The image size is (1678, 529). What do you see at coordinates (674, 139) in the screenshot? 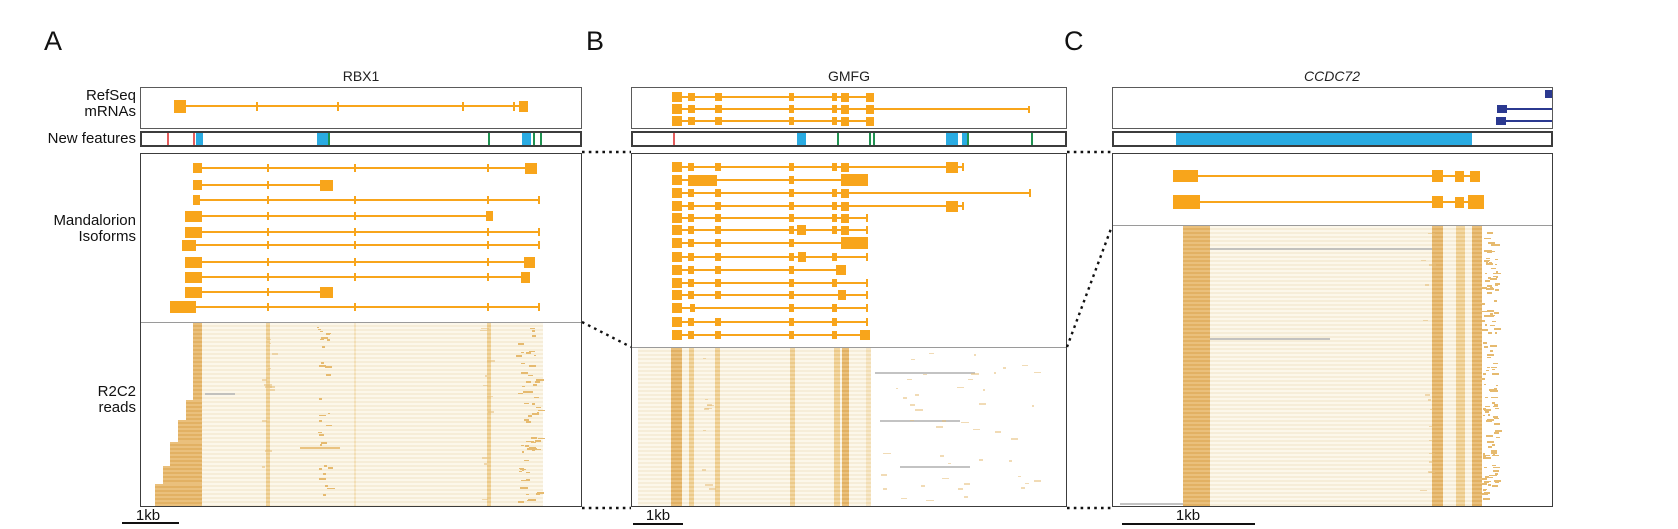
I see `new-feature-red-block` at bounding box center [674, 139].